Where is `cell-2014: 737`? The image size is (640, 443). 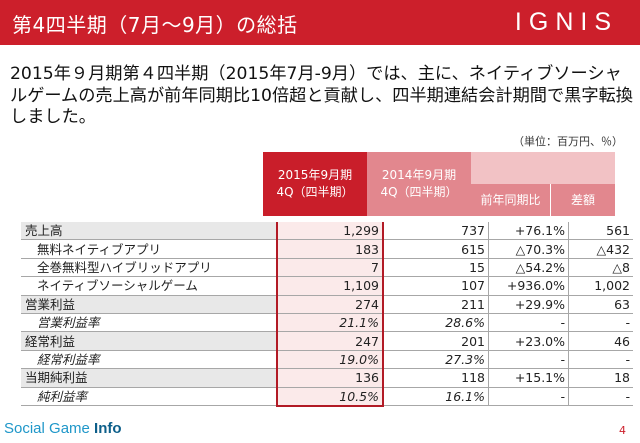
cell-2014: 737 is located at coordinates (436, 231).